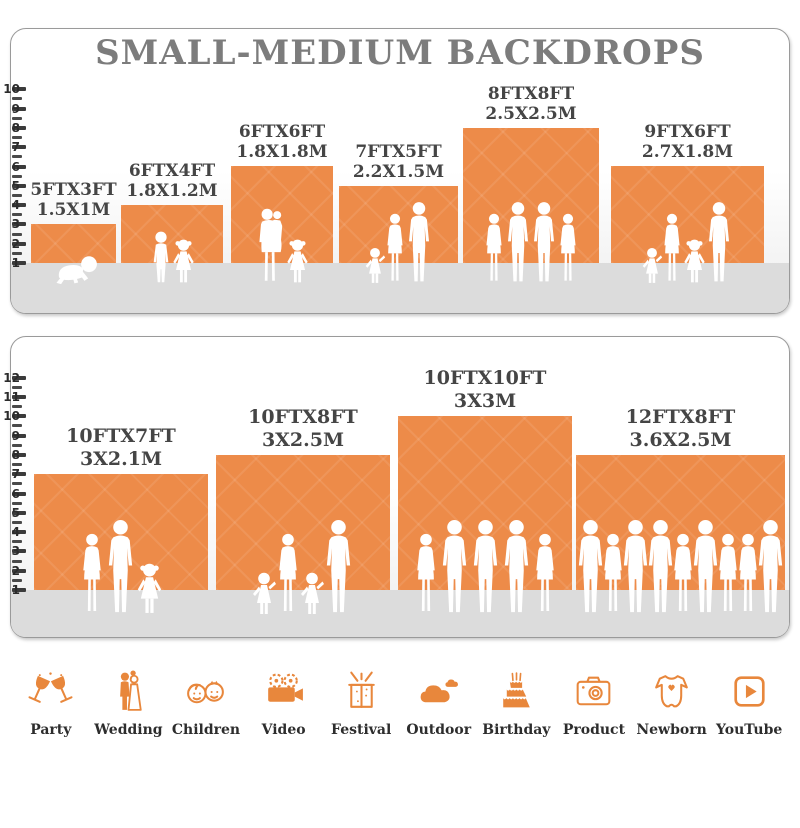 This screenshot has height=828, width=800. Describe the element at coordinates (206, 730) in the screenshot. I see `category-label: Children` at that location.